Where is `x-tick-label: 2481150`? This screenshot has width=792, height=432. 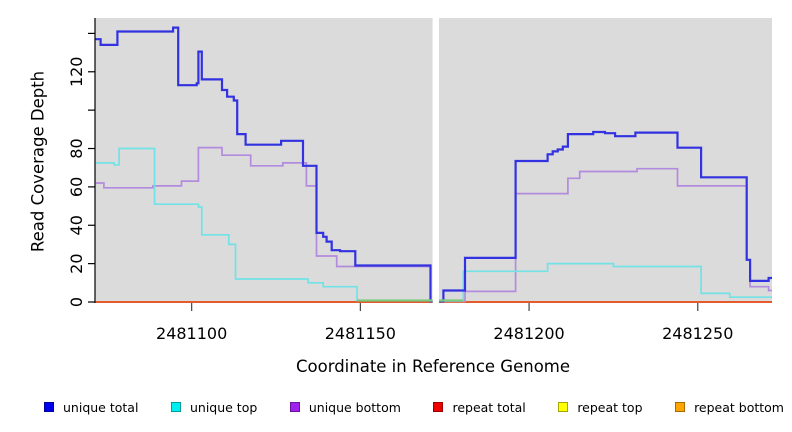
x-tick-label: 2481150 is located at coordinates (360, 333).